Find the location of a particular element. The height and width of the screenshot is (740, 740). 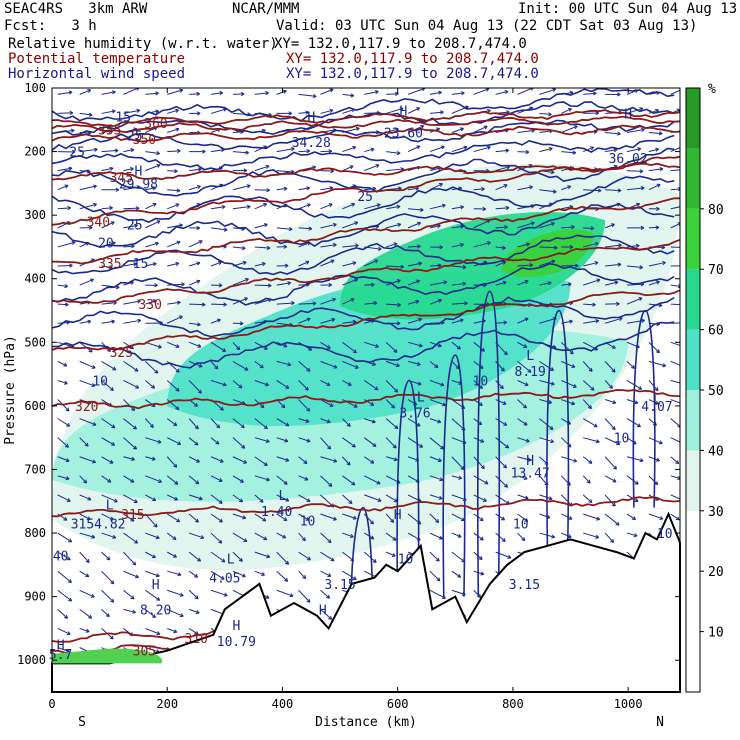

theta-label: 355 is located at coordinates (109, 130).